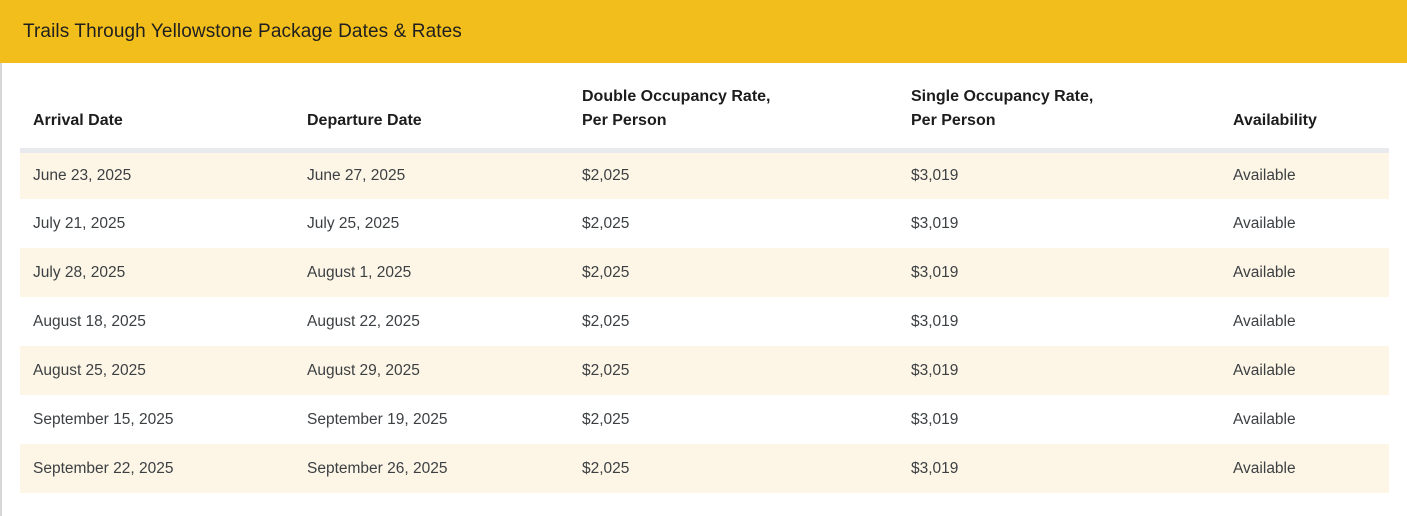 Image resolution: width=1407 pixels, height=516 pixels. Describe the element at coordinates (1304, 108) in the screenshot. I see `col-header-availability: Availability` at that location.